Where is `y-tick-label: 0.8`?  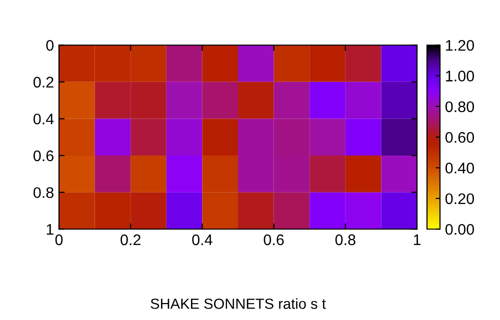
y-tick-label: 0.8 is located at coordinates (44, 192).